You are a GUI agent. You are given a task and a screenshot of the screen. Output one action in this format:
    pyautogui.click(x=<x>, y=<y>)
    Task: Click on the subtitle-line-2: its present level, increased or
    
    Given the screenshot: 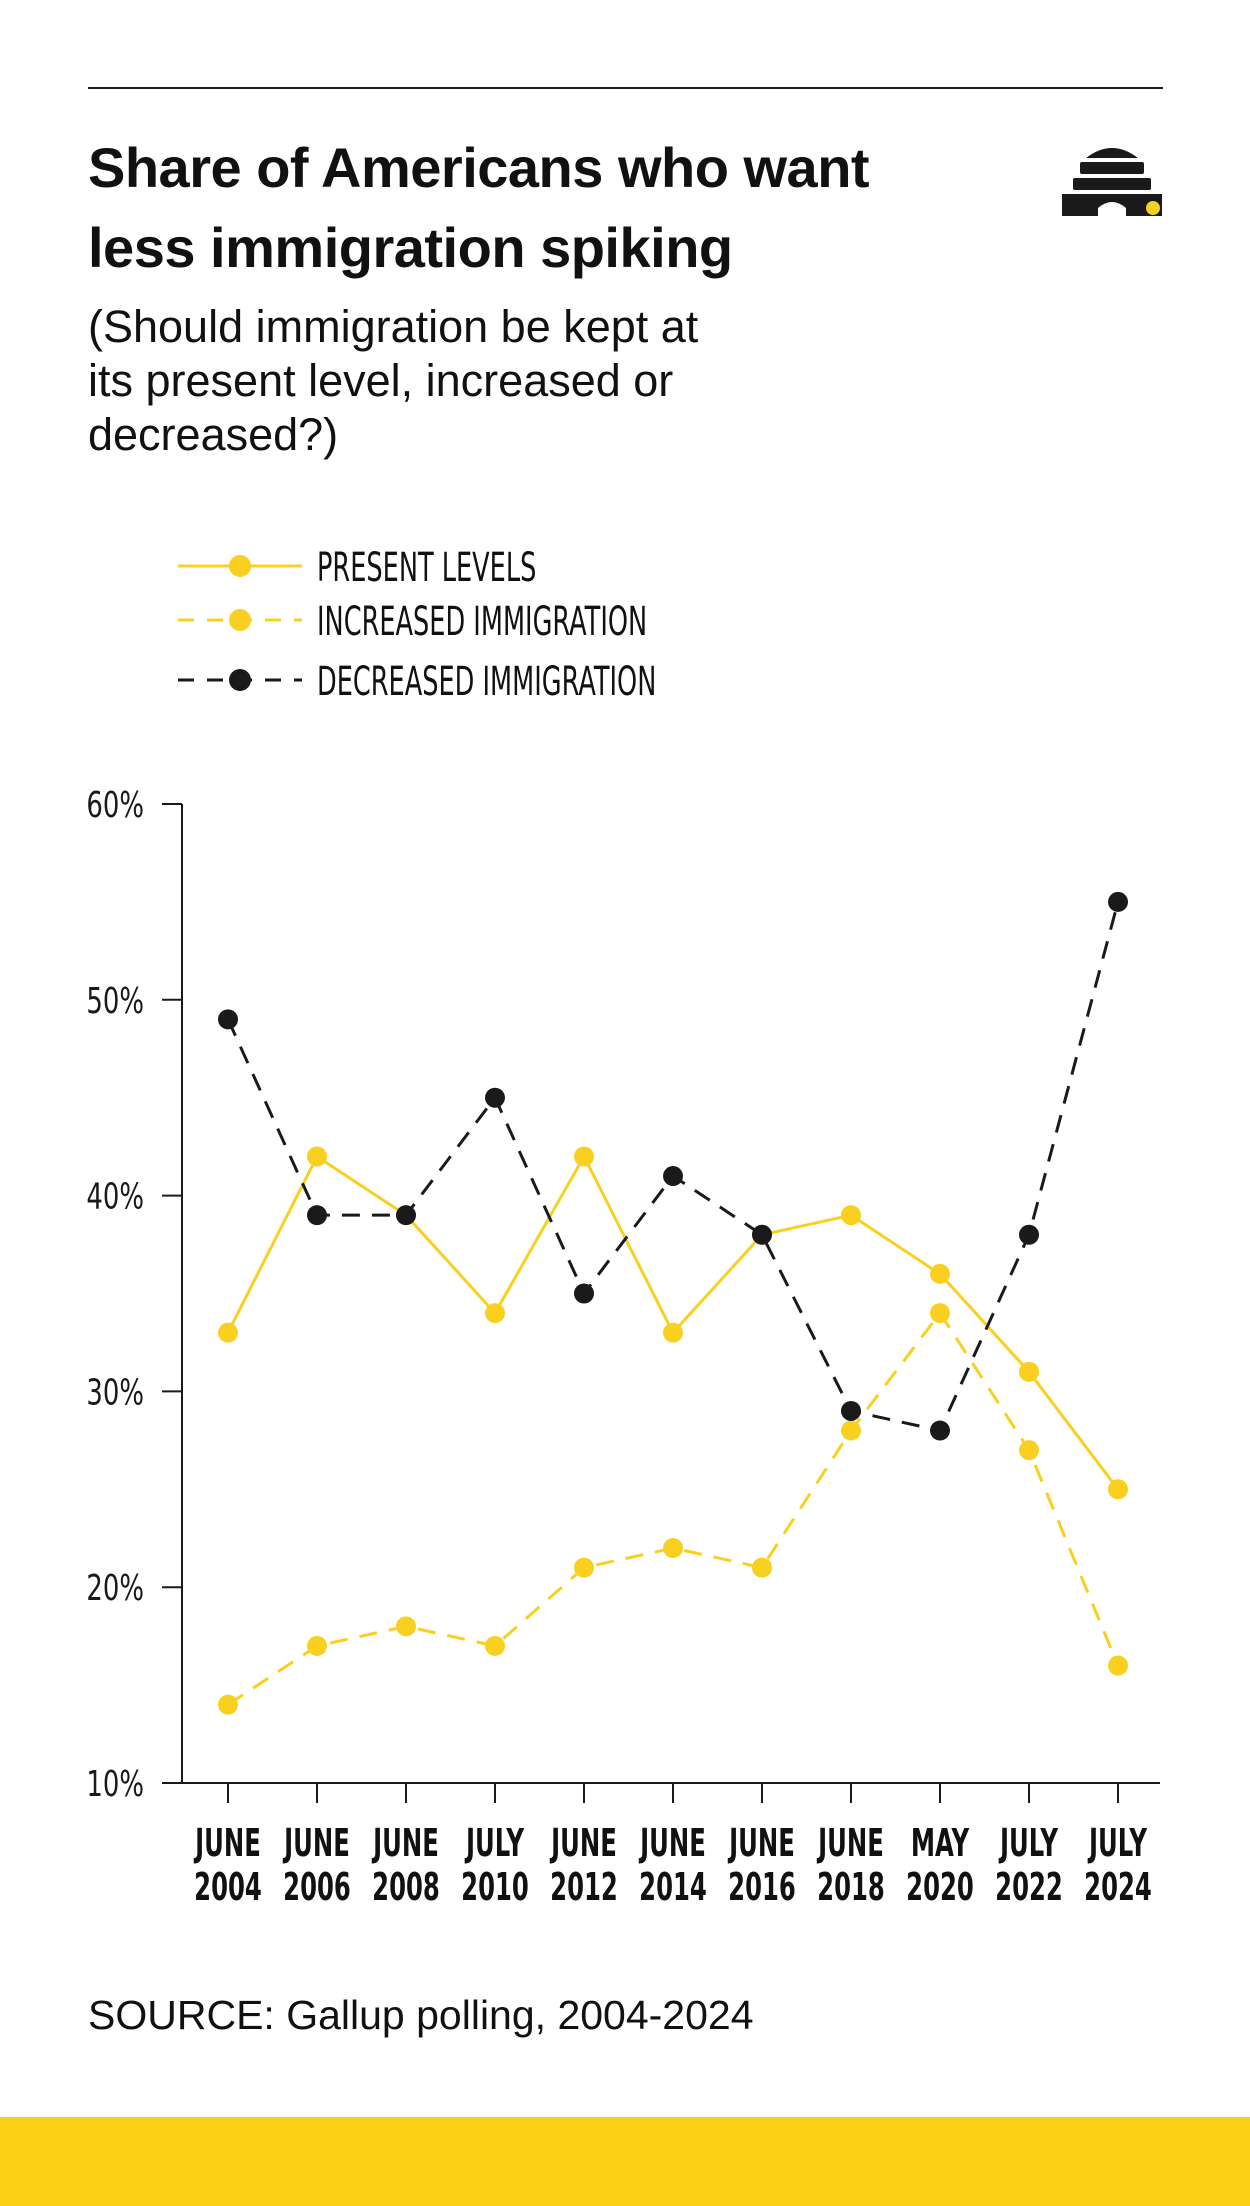 What is the action you would take?
    pyautogui.click(x=381, y=380)
    